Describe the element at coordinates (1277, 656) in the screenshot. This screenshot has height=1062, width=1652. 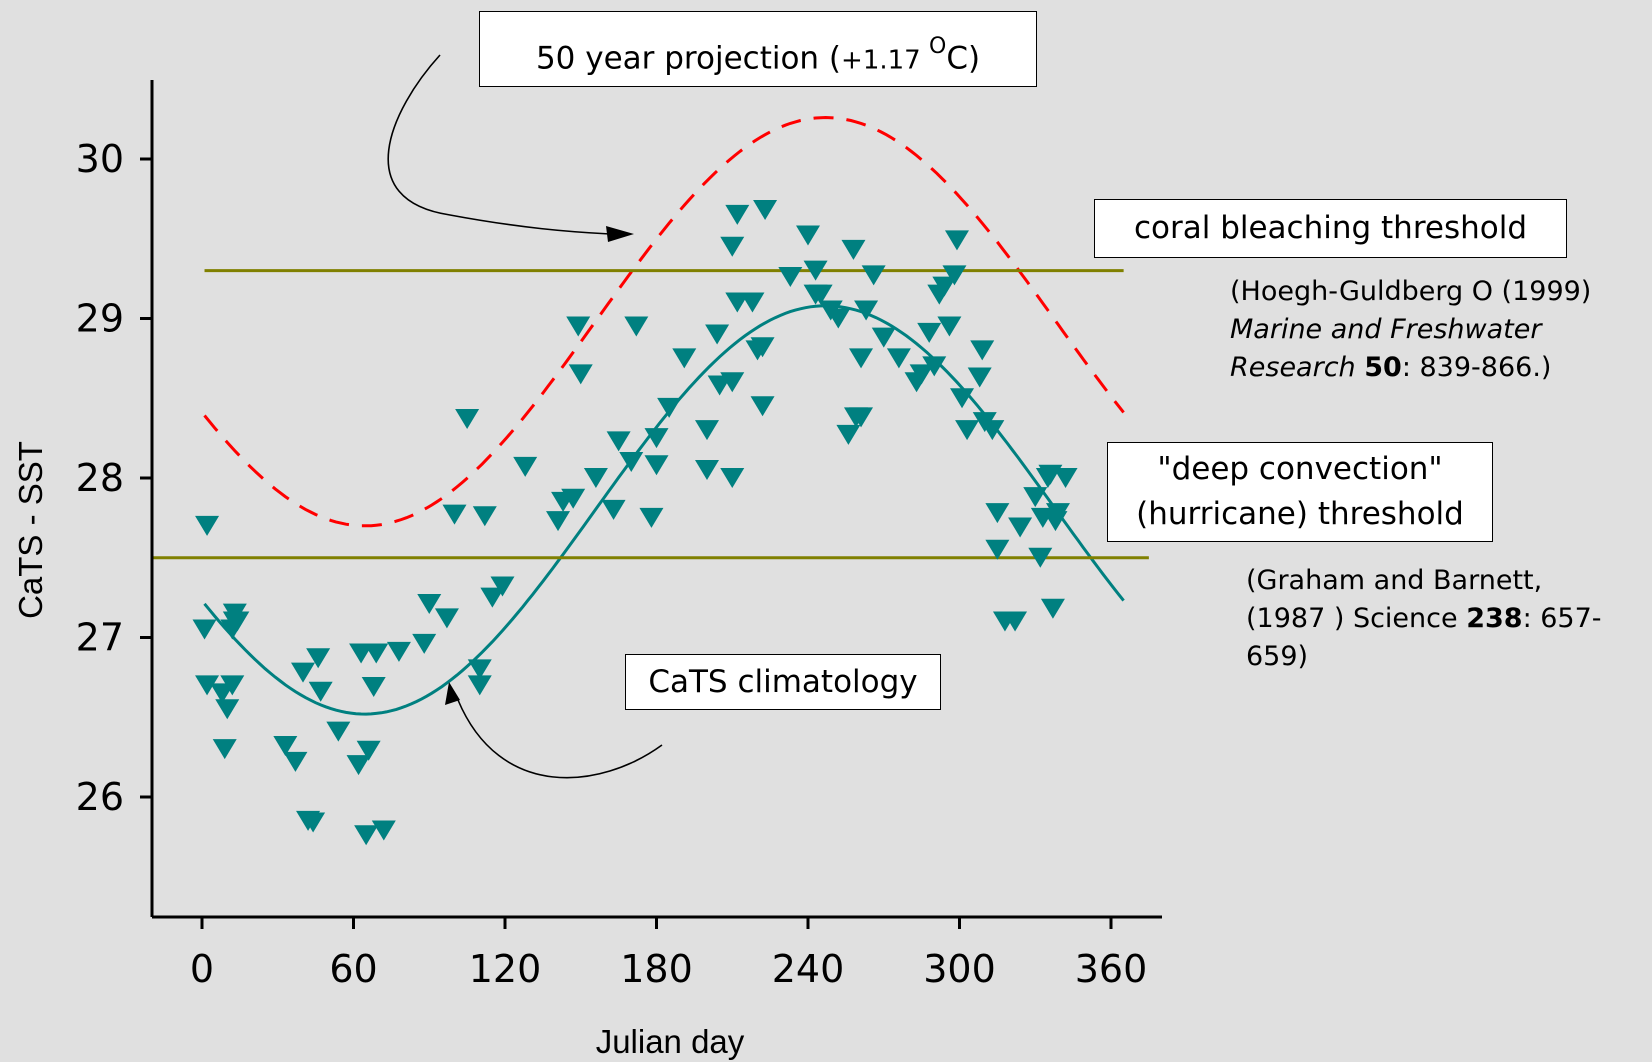
I see `hurricane-ref-line3: 659)` at that location.